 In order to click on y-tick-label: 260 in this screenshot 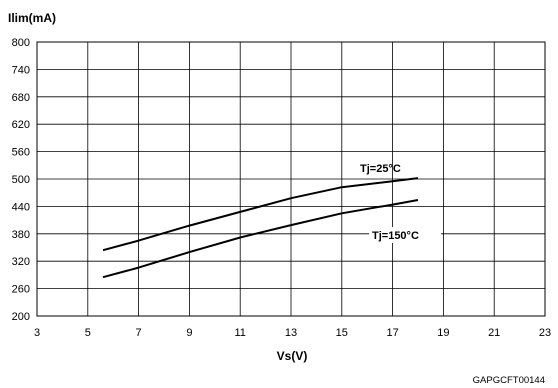, I will do `click(21, 290)`.